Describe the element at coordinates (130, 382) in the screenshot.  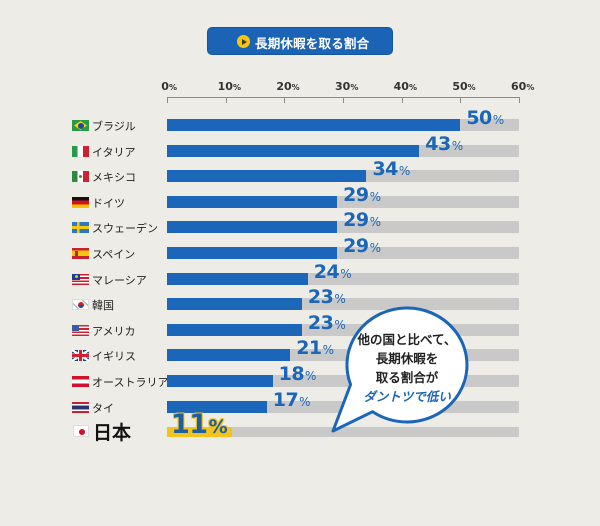
I see `country-label: オーストラリア` at that location.